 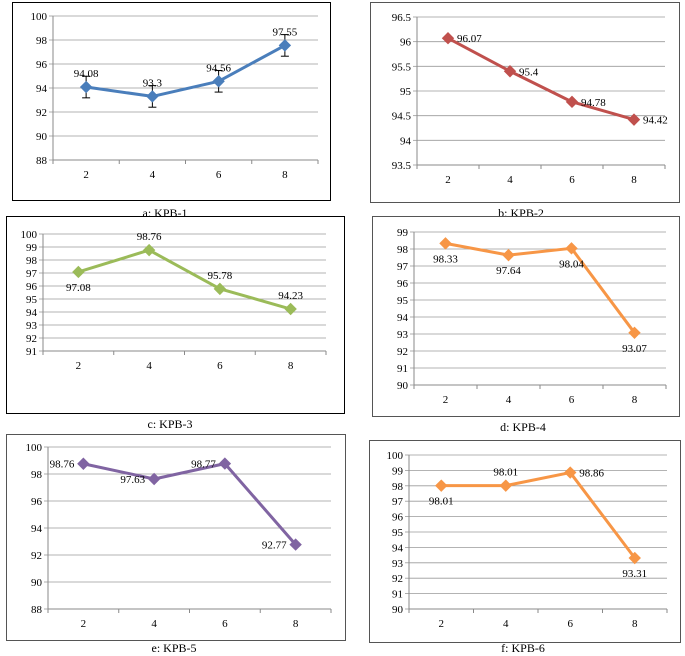 What do you see at coordinates (402, 67) in the screenshot?
I see `y-tick-label: 95.5` at bounding box center [402, 67].